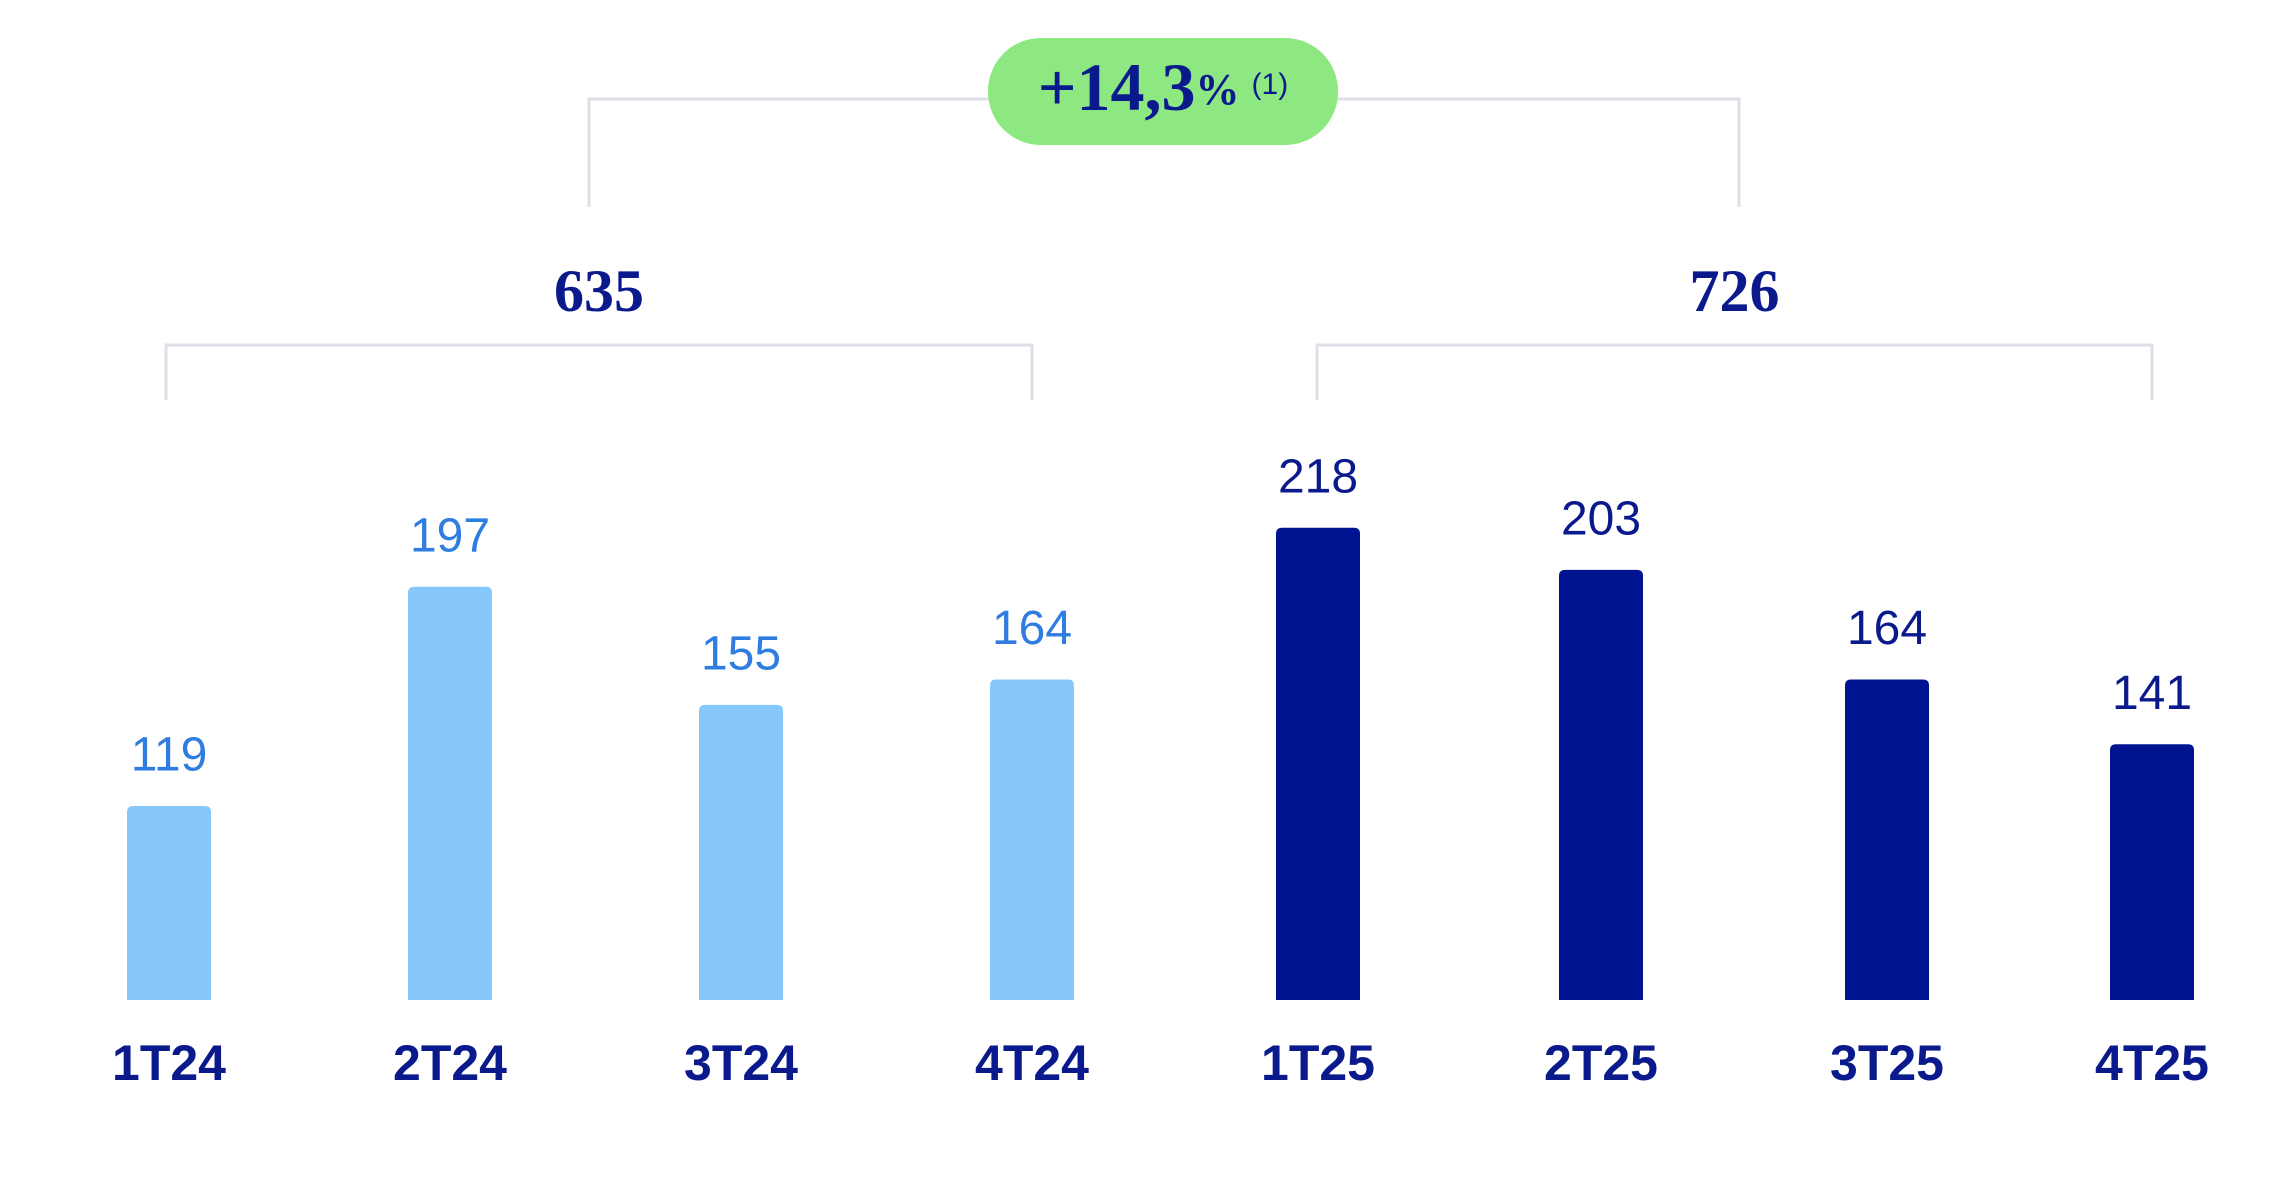 The image size is (2293, 1188). Describe the element at coordinates (1318, 1063) in the screenshot. I see `x-tick-label: 1T25` at that location.